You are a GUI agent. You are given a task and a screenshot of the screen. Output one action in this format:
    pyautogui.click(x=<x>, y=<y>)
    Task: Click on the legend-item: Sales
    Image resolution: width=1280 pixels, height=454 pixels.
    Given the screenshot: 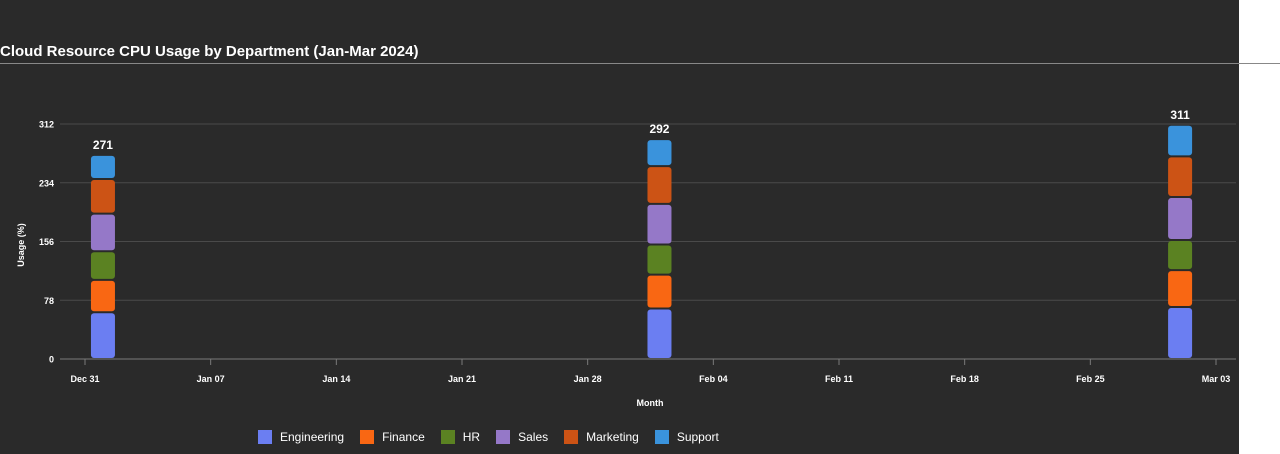 What is the action you would take?
    pyautogui.click(x=522, y=437)
    